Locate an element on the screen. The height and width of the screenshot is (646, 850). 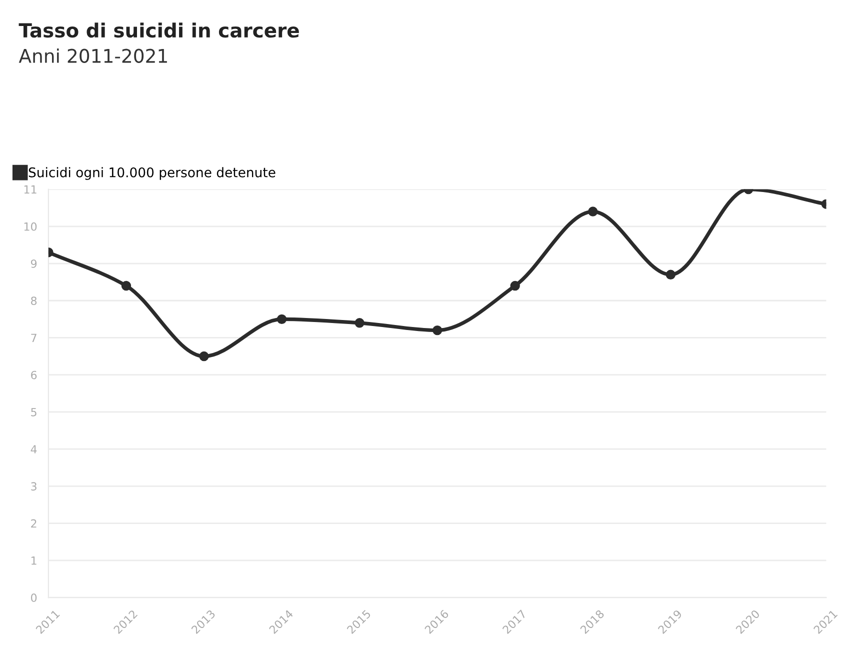
y-tick-label: 6 is located at coordinates (34, 375).